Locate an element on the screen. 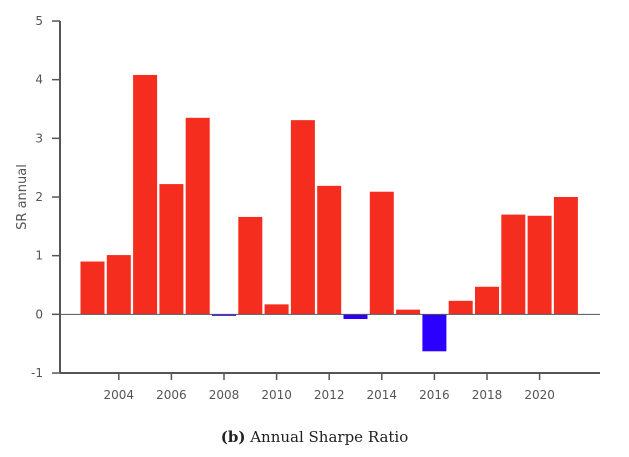  y-tick-label: 4 is located at coordinates (39, 80).